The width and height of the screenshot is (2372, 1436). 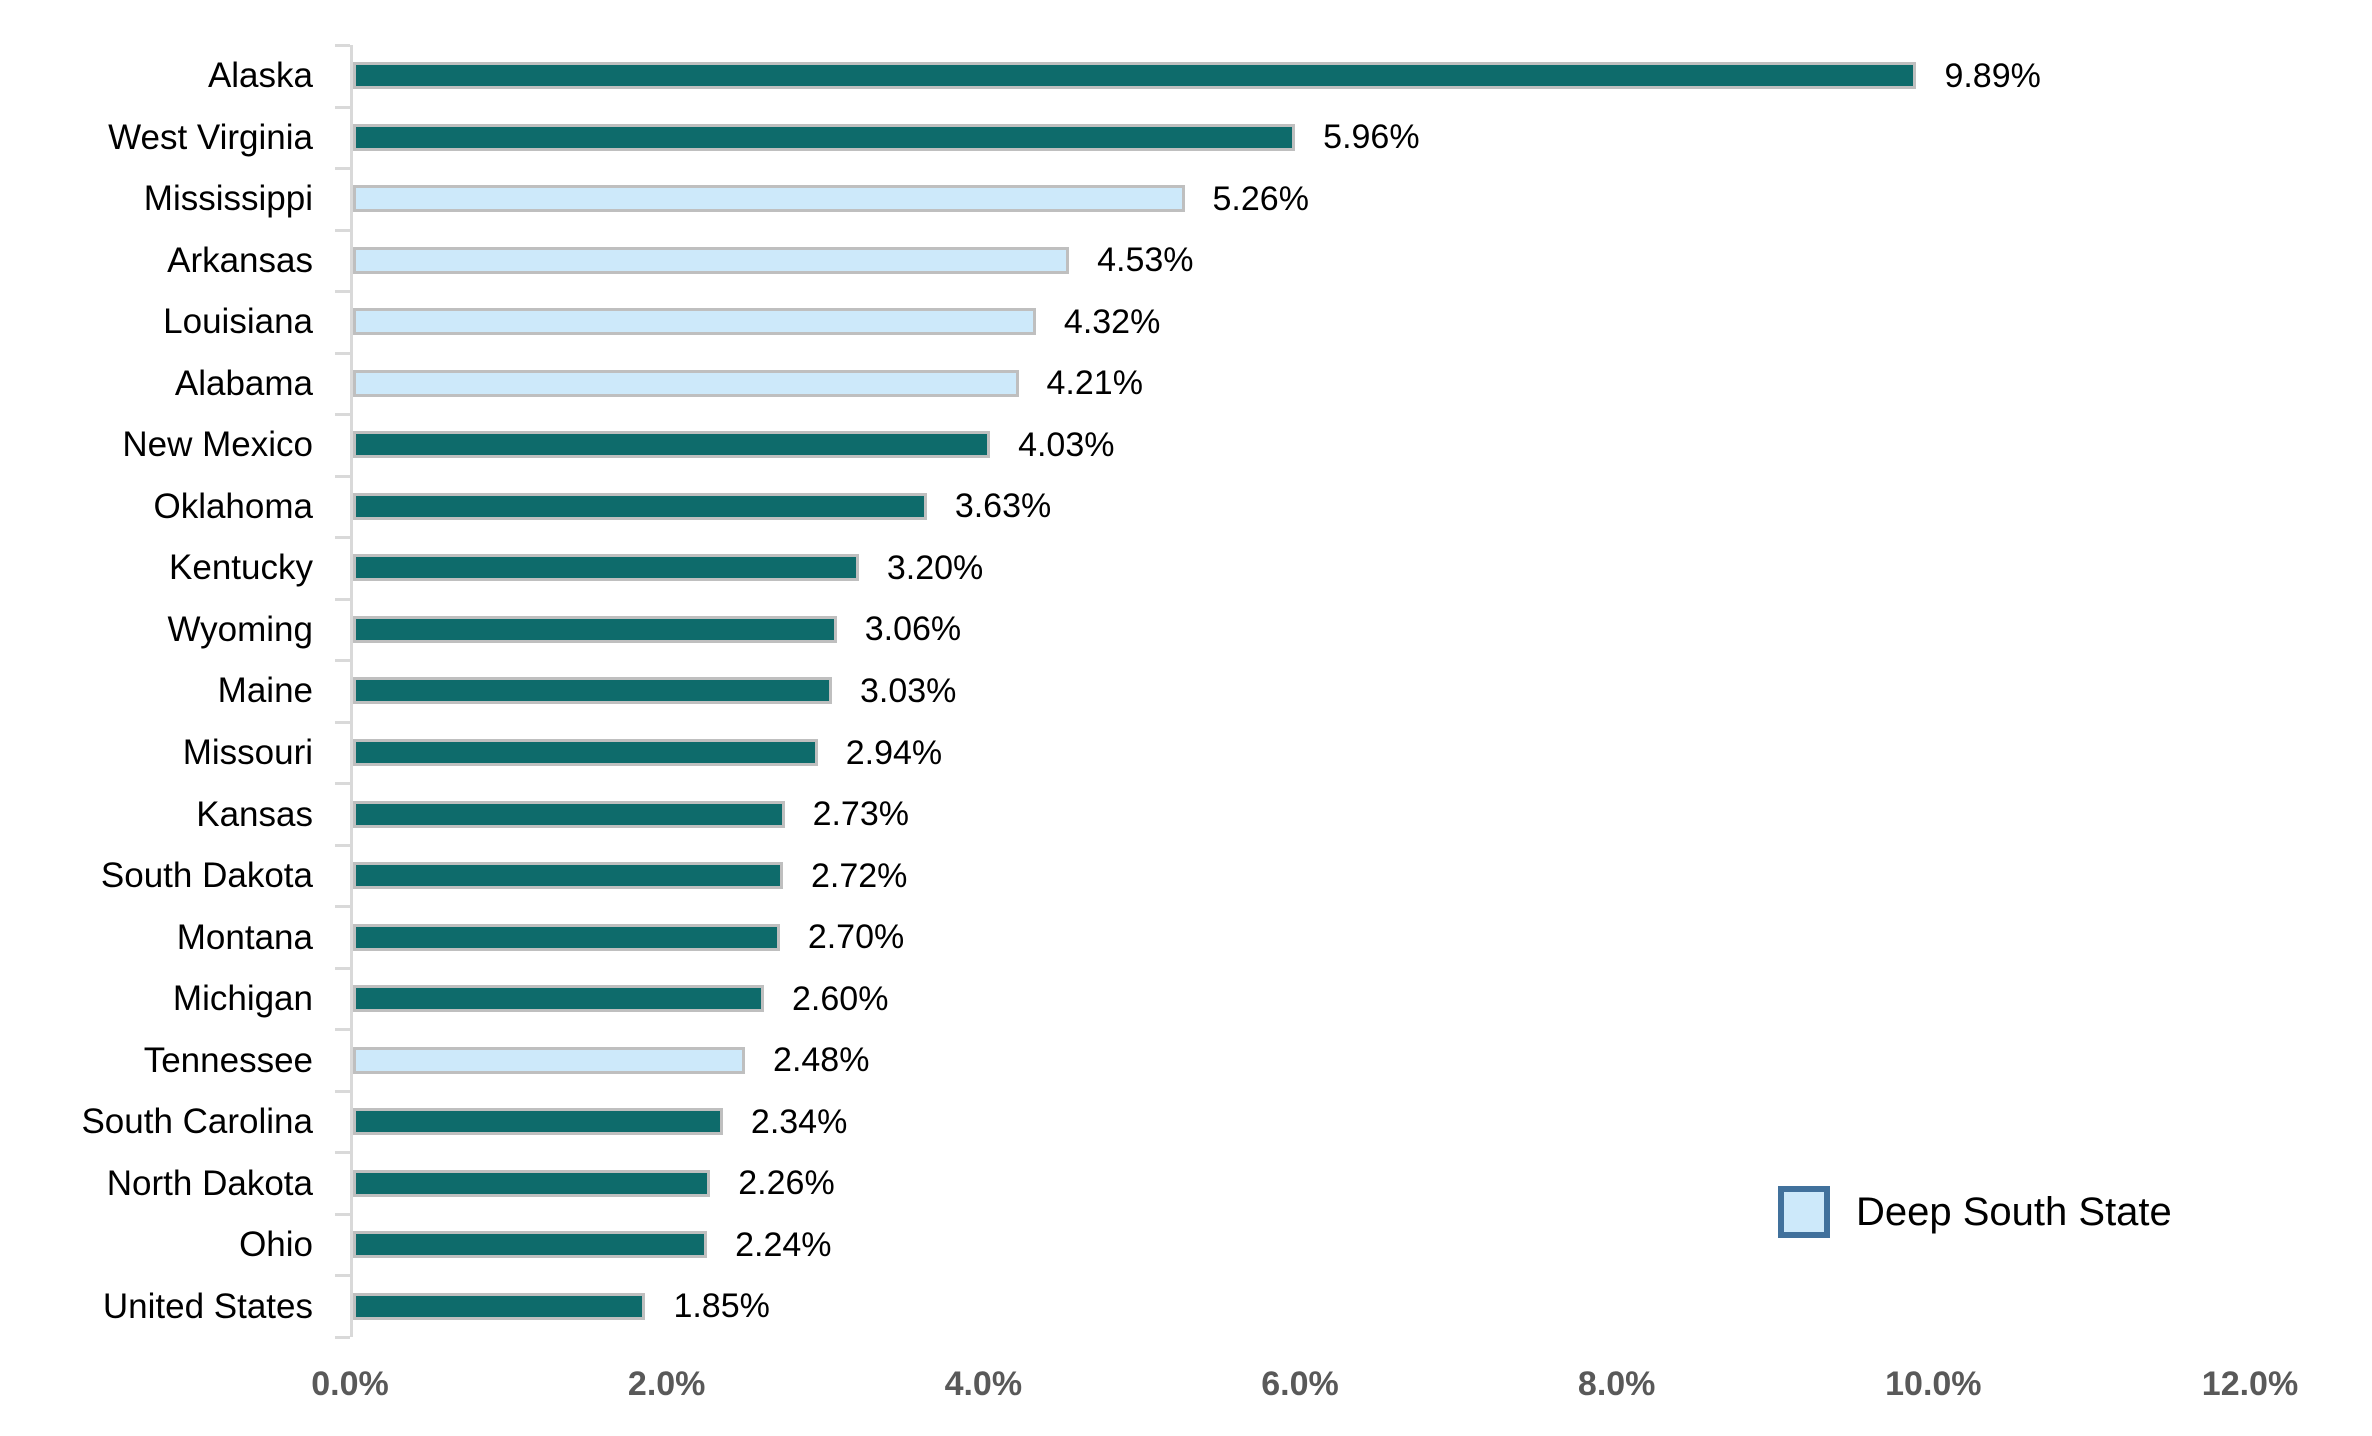 What do you see at coordinates (197, 1122) in the screenshot?
I see `category-label: South Carolina` at bounding box center [197, 1122].